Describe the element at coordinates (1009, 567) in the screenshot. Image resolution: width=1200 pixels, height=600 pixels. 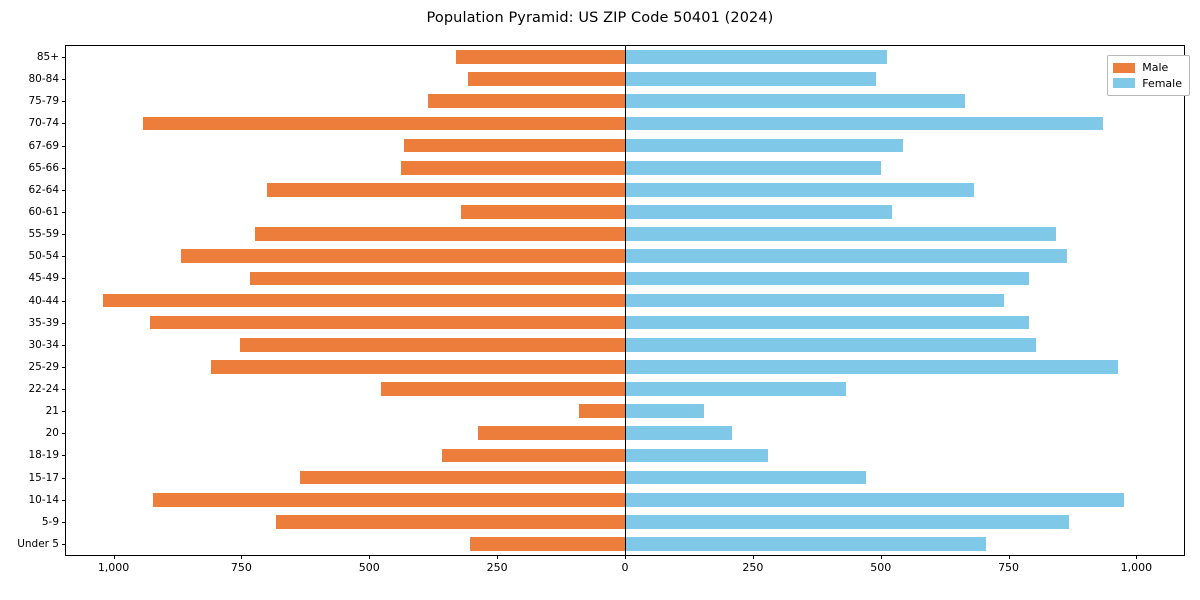
I see `x-axis-tick-label: 750` at that location.